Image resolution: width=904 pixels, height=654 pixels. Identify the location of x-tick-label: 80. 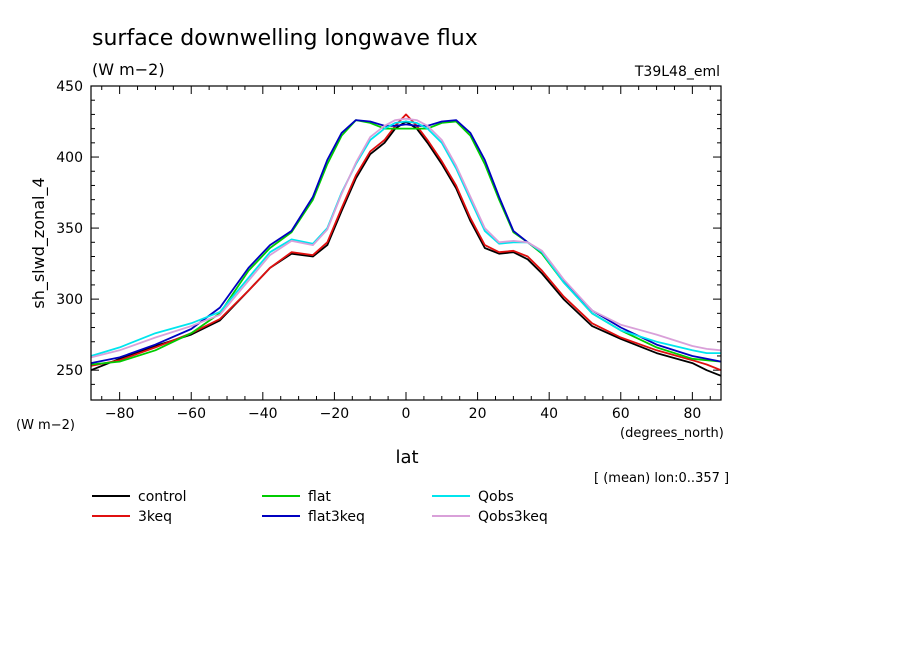
(692, 414).